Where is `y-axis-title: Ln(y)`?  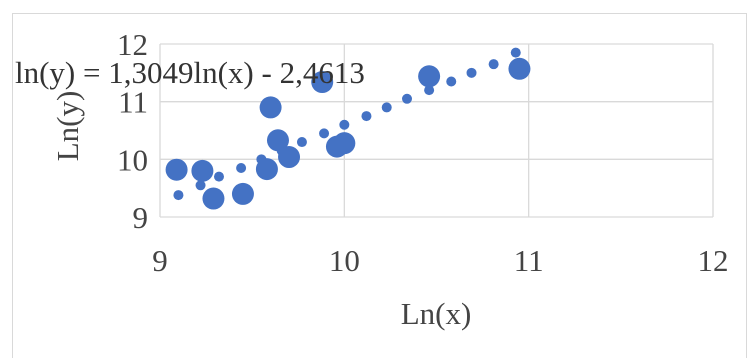 y-axis-title: Ln(y) is located at coordinates (67, 126).